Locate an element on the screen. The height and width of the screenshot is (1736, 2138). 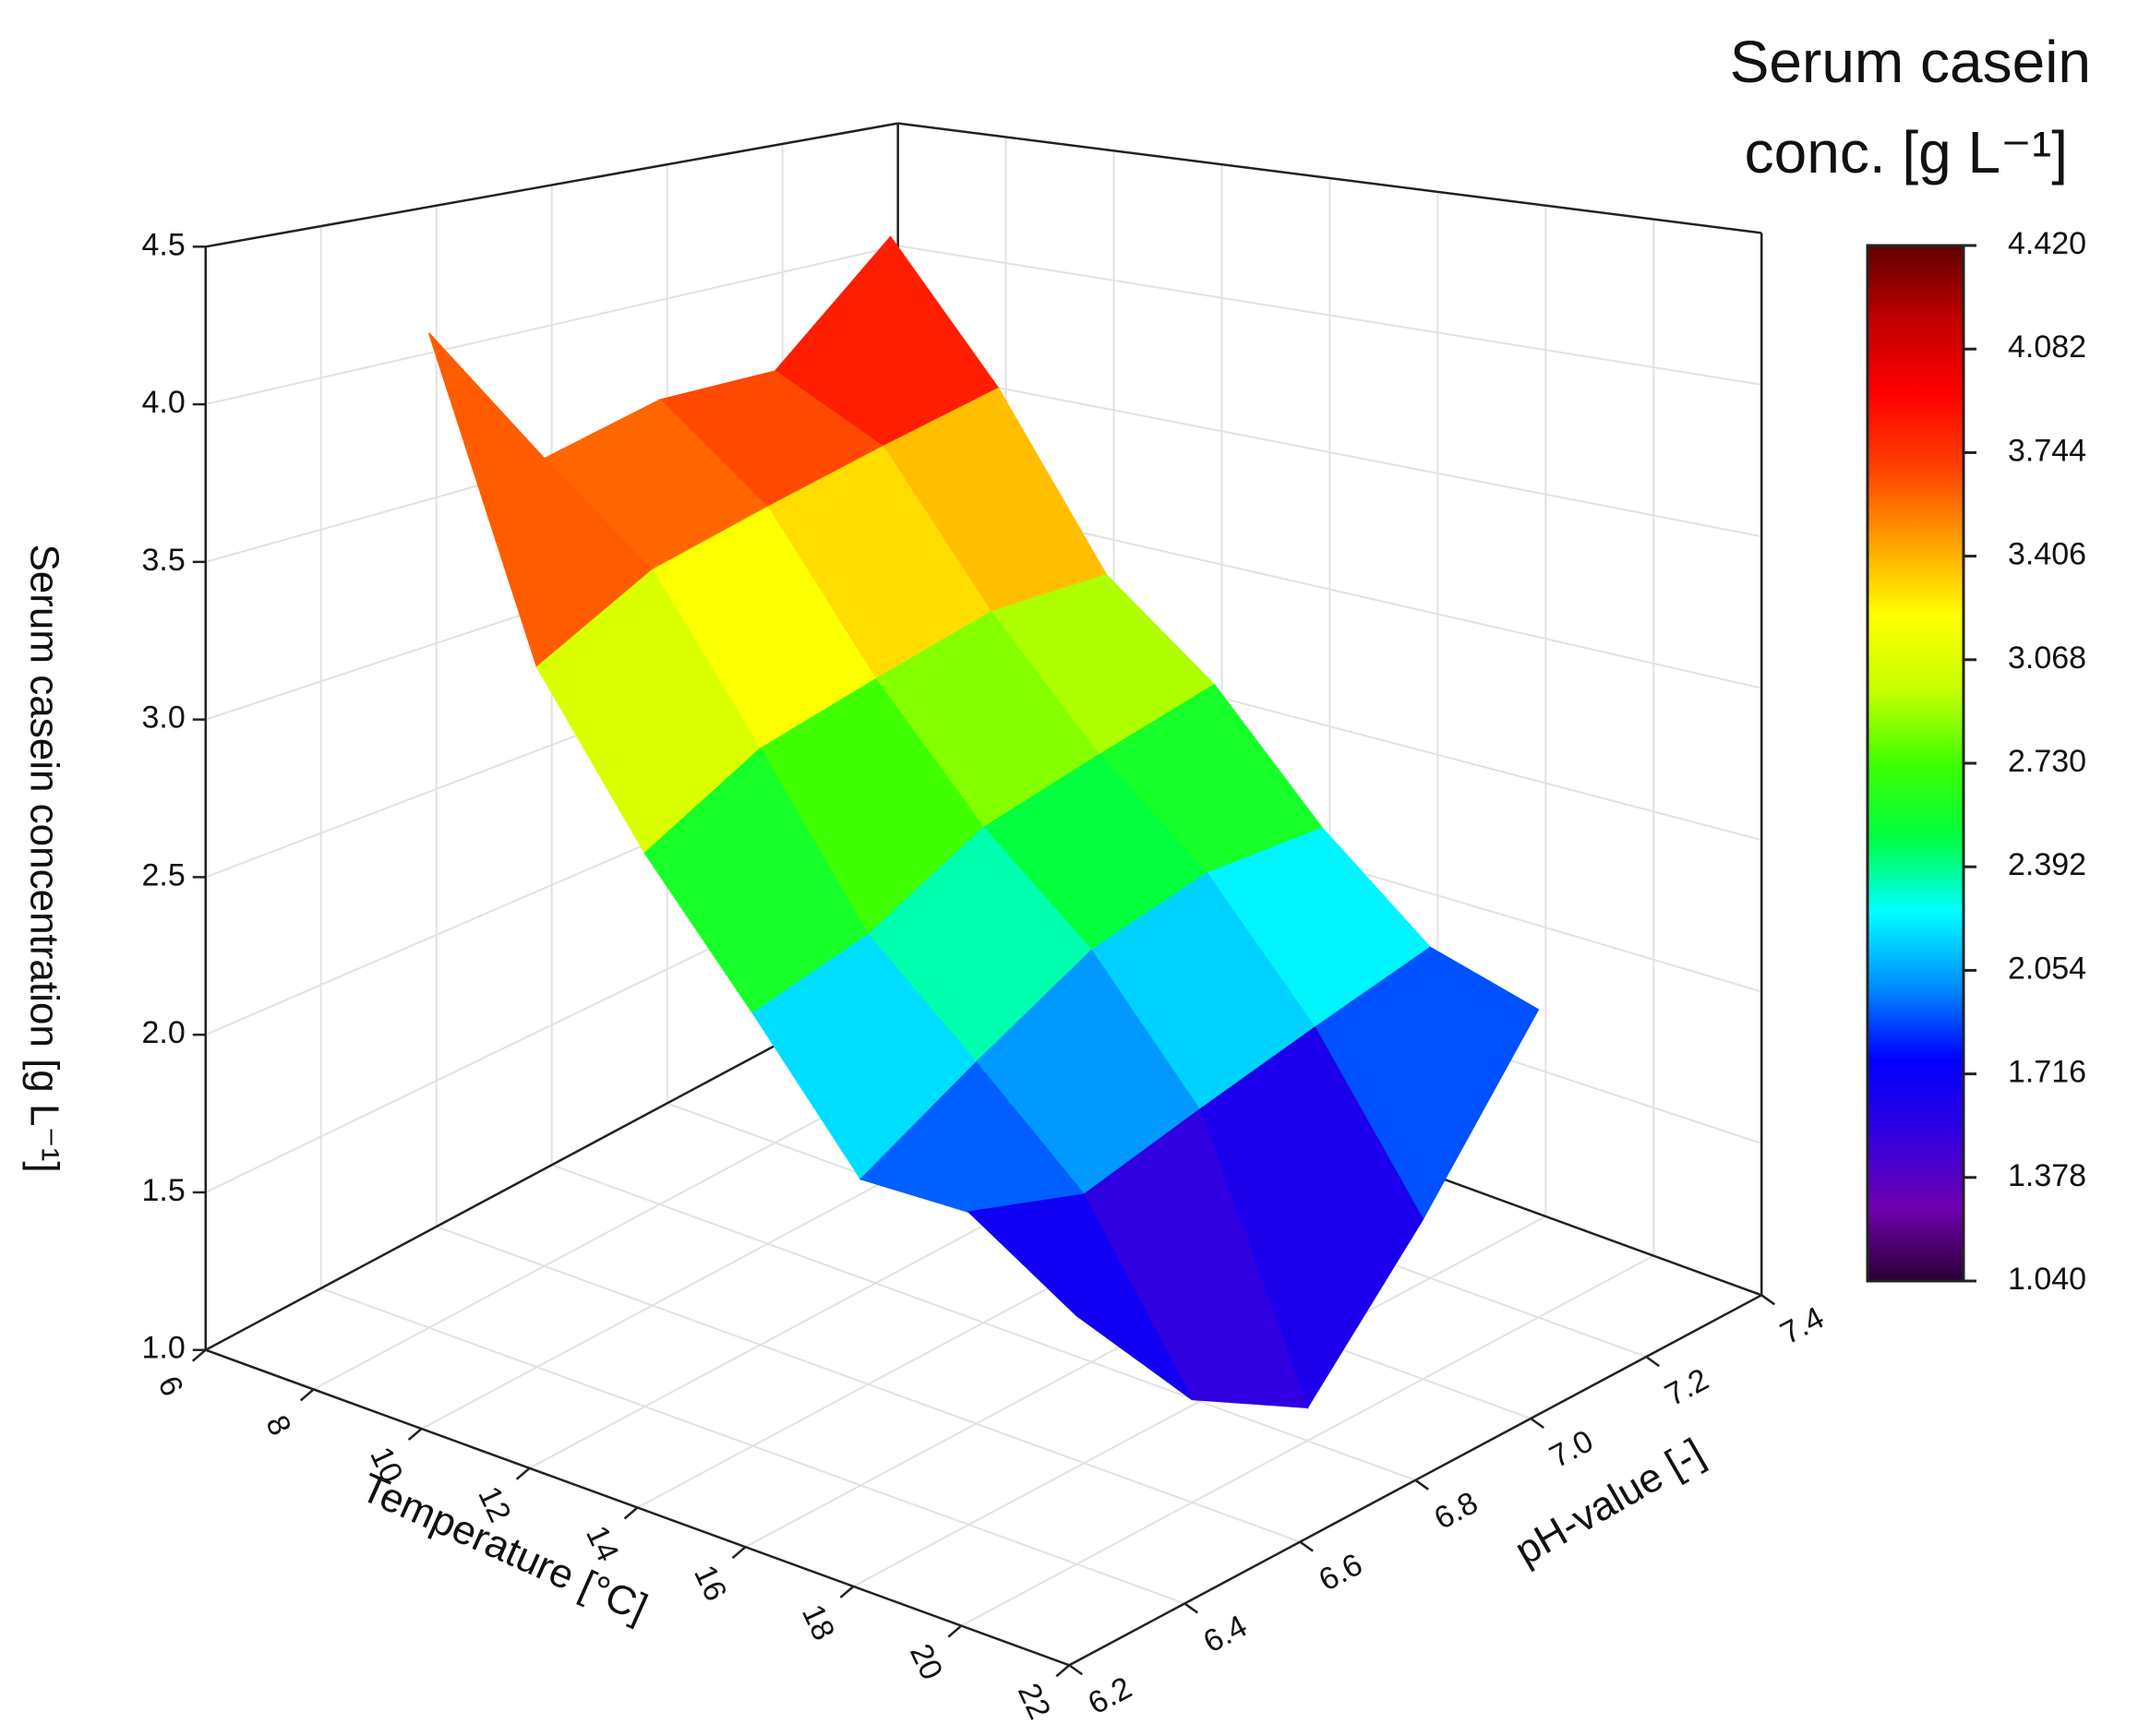
colorbar-title: Serum casein is located at coordinates (1910, 62).